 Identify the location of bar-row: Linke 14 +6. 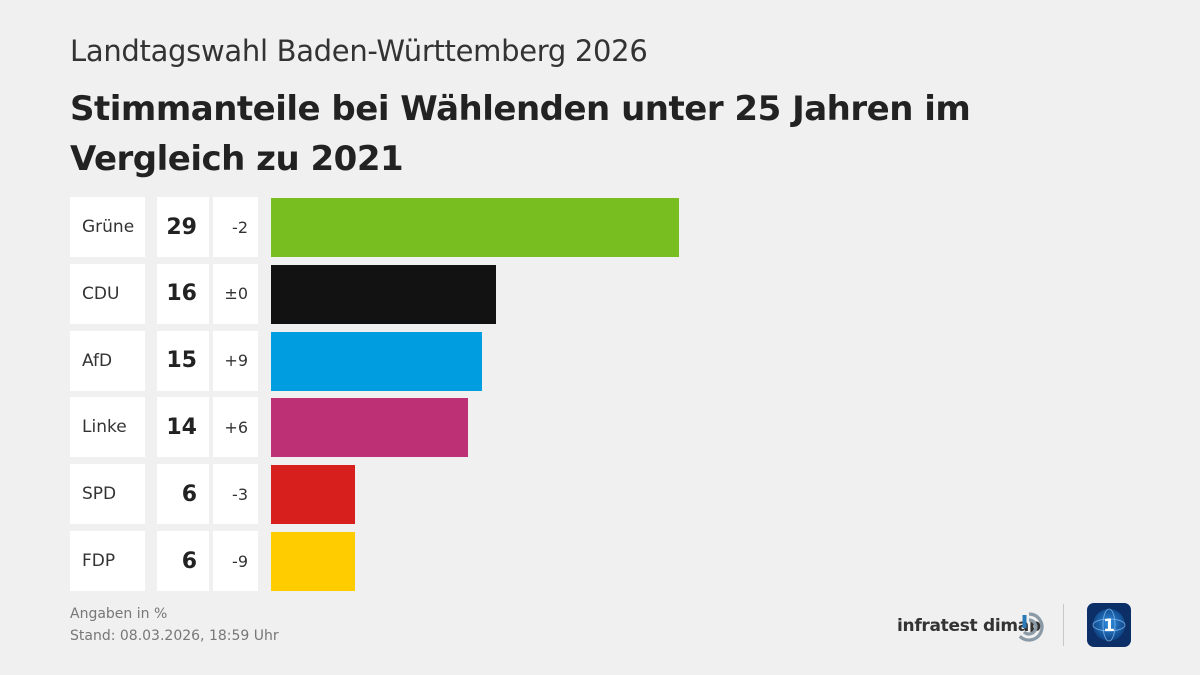
(600, 427).